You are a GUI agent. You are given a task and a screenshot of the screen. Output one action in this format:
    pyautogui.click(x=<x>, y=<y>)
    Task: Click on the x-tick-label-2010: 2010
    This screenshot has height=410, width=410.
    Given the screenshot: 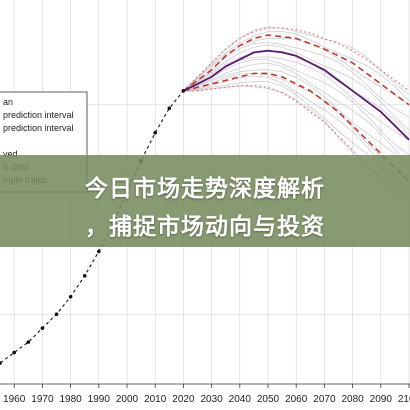 What is the action you would take?
    pyautogui.click(x=155, y=399)
    